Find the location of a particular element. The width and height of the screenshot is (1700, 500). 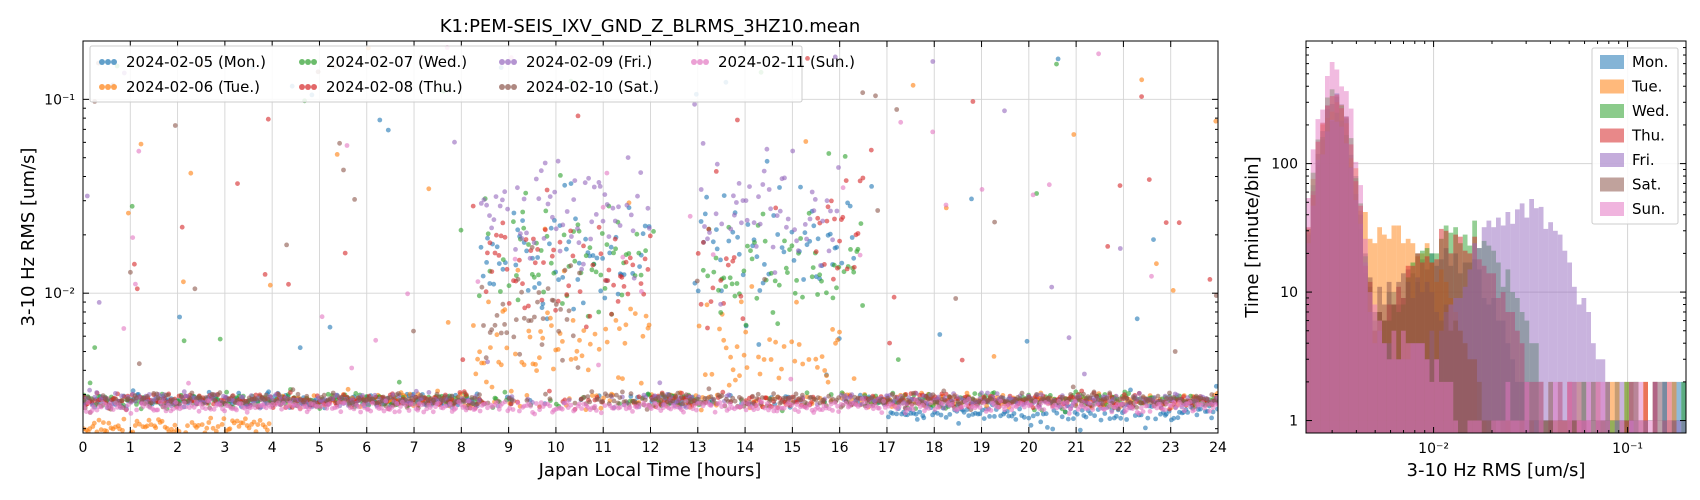

x-tick-label: 19 is located at coordinates (982, 448).